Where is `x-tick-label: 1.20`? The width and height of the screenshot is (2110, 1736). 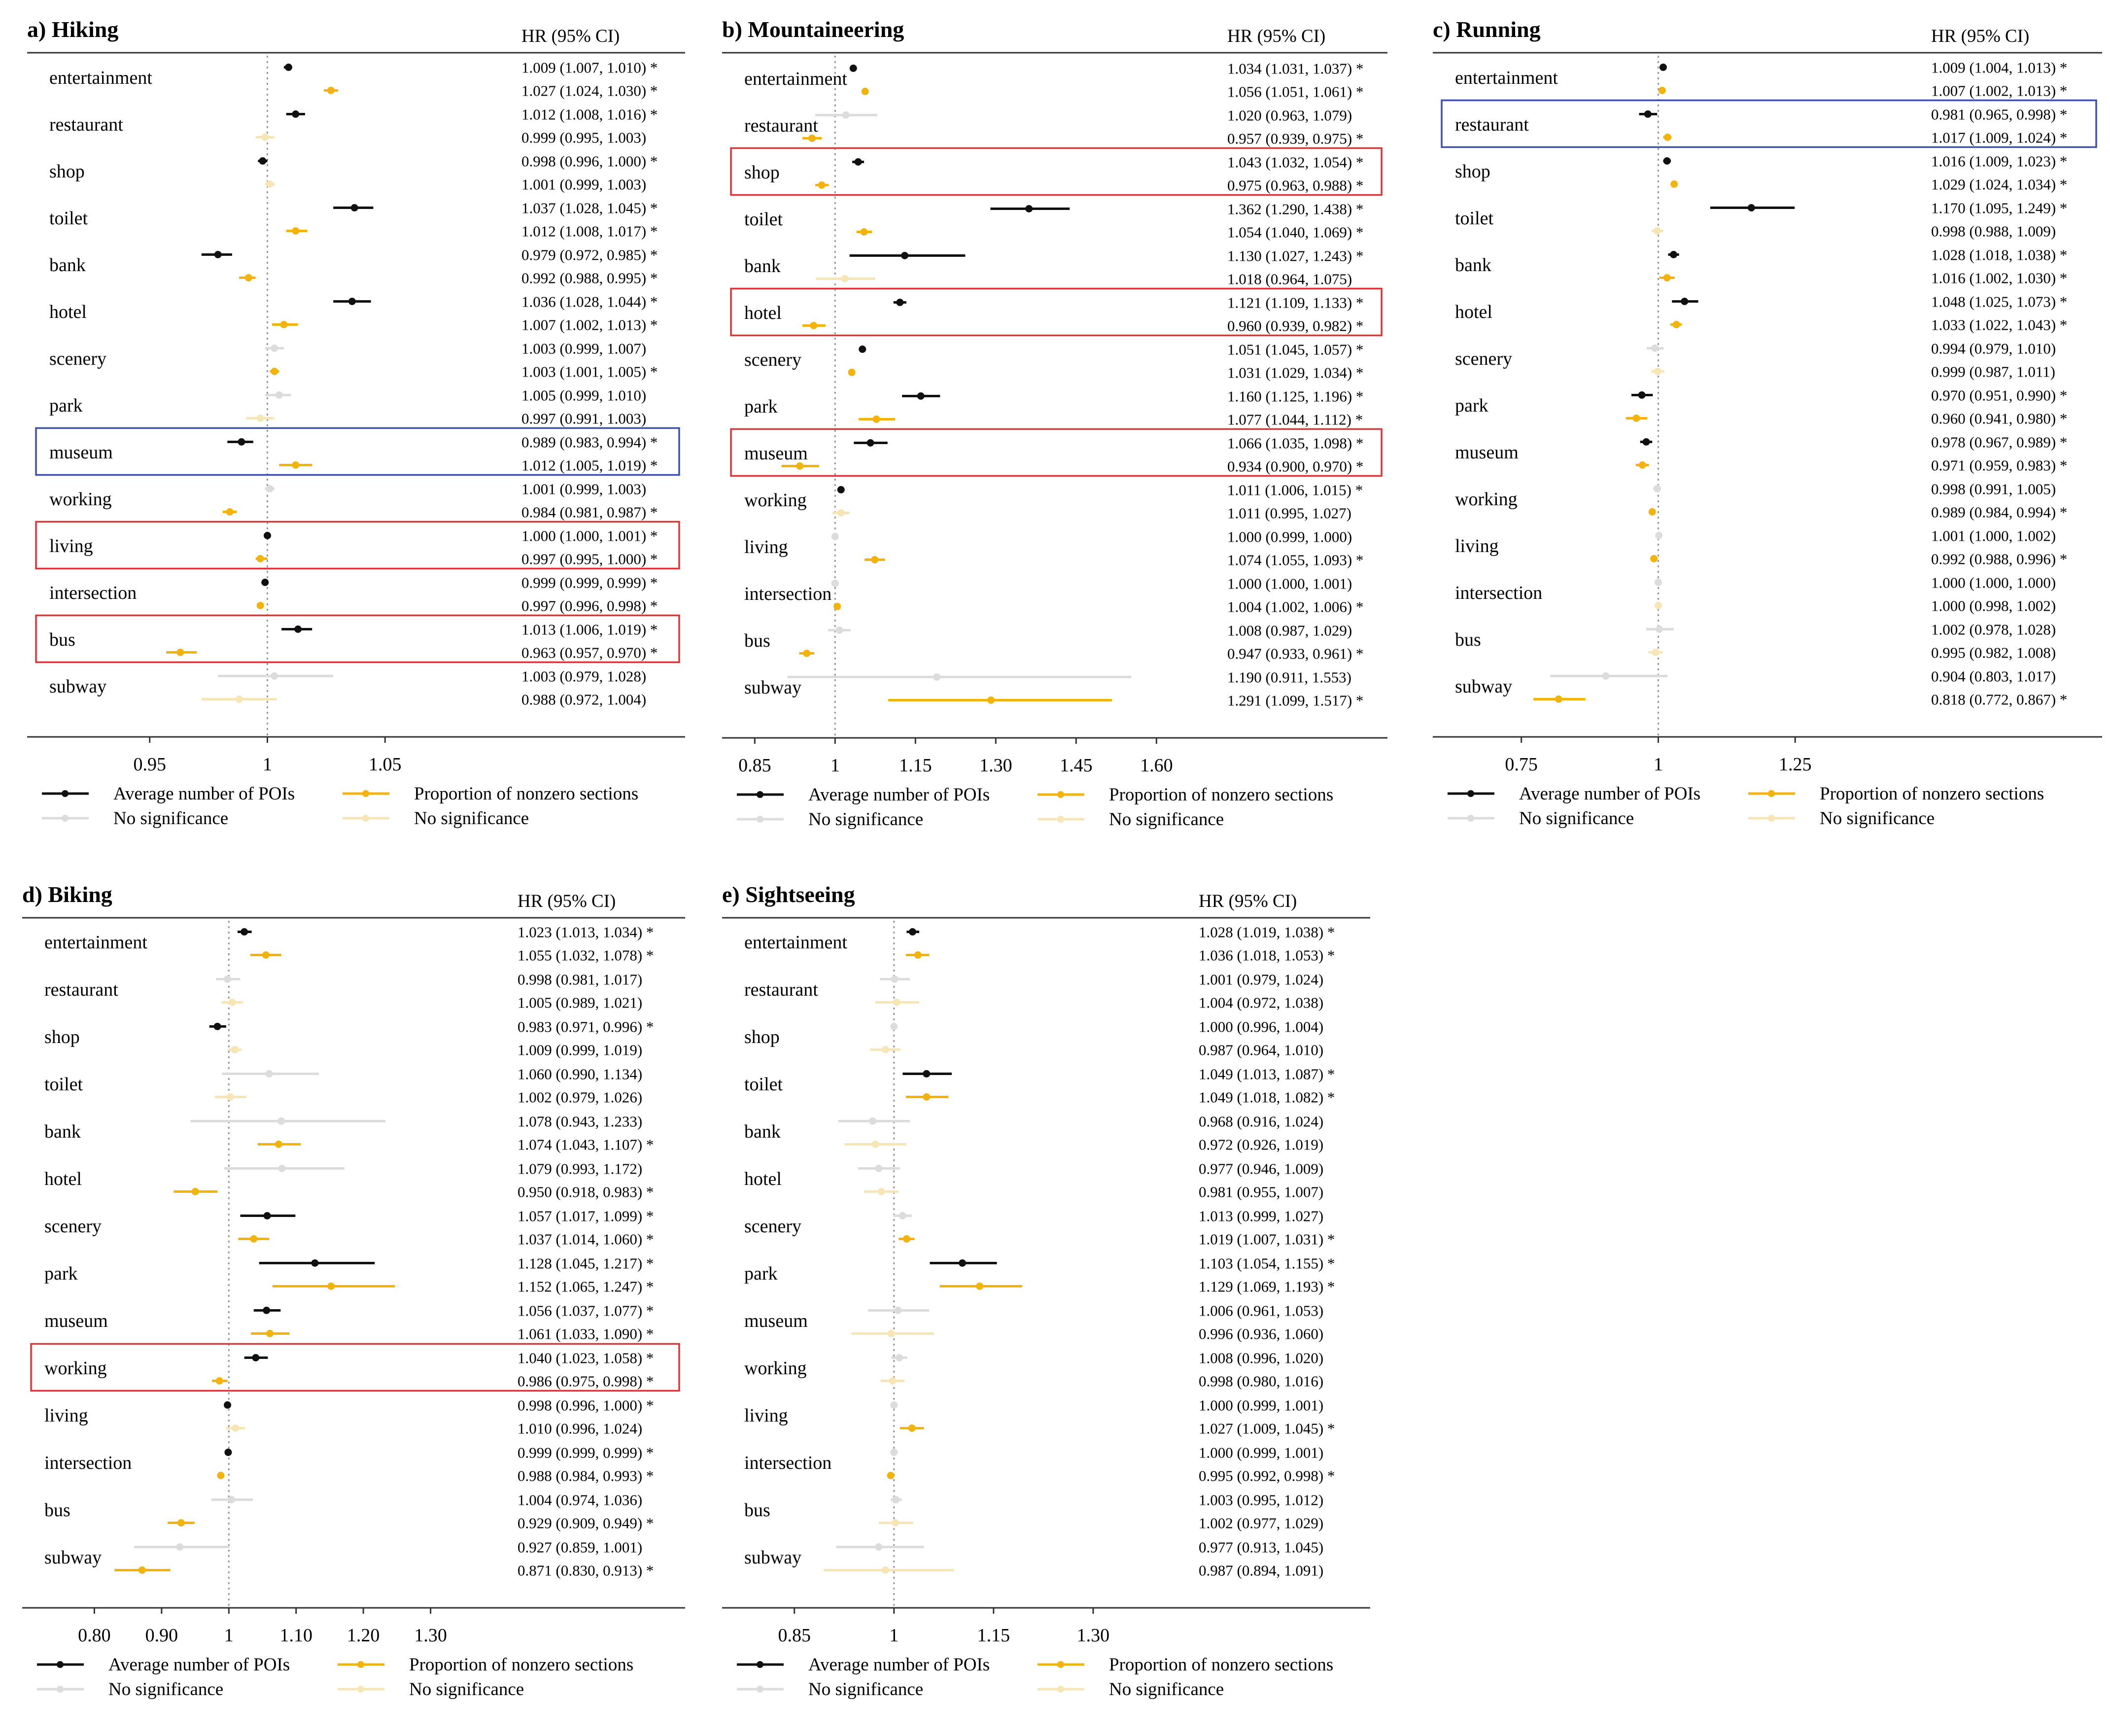 x-tick-label: 1.20 is located at coordinates (363, 1635).